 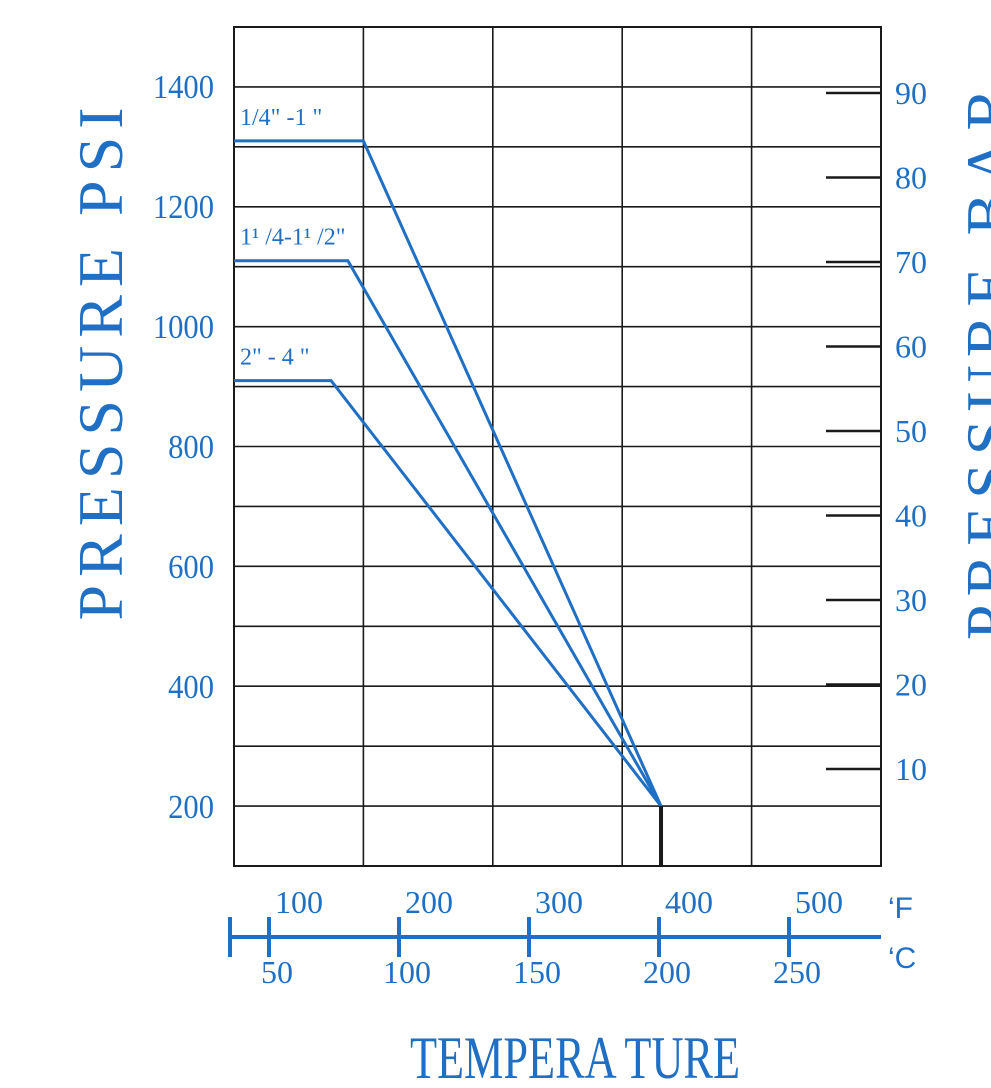 What do you see at coordinates (191, 567) in the screenshot?
I see `psi-tick-label: 600` at bounding box center [191, 567].